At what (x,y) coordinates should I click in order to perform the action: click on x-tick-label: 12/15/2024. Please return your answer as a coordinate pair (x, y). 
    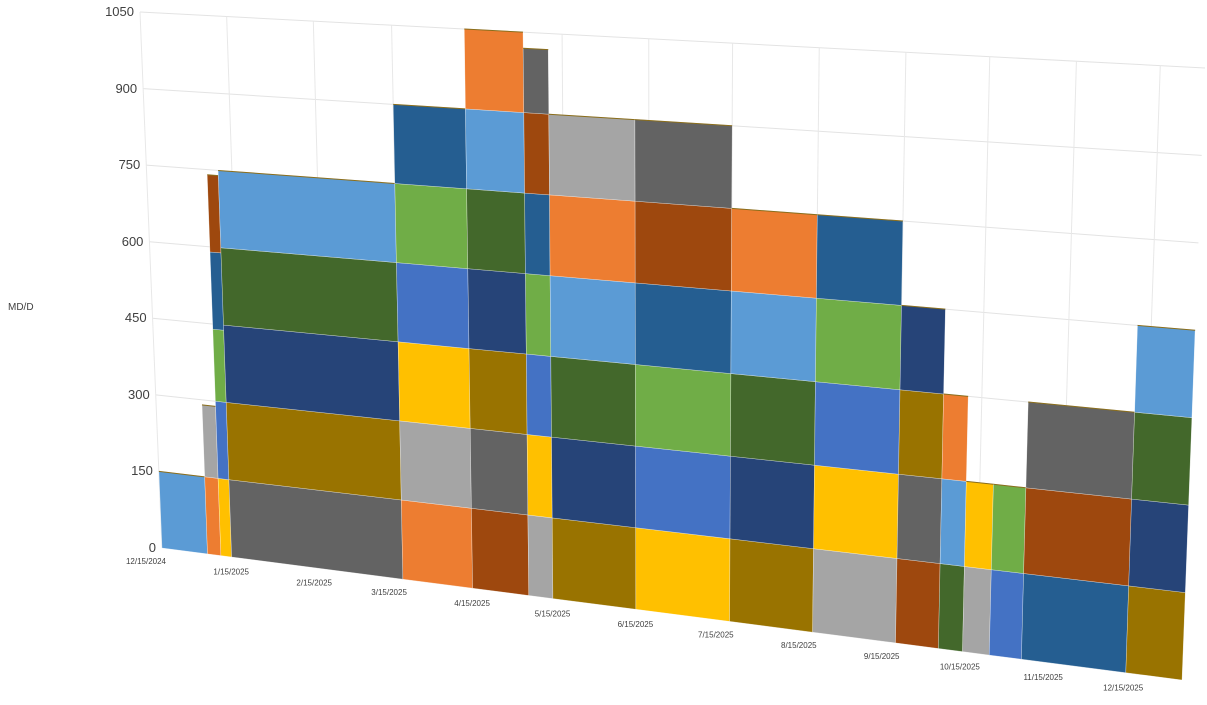
    Looking at the image, I should click on (146, 561).